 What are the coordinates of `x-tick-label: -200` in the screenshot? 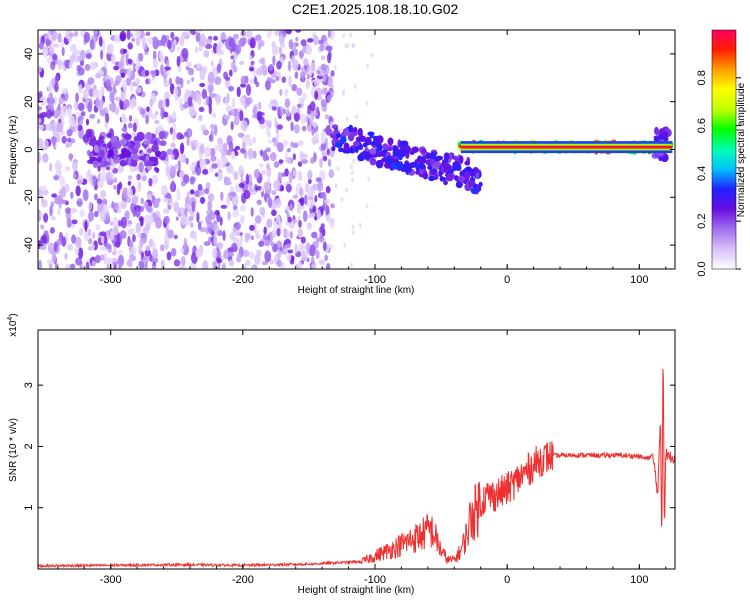 It's located at (243, 580).